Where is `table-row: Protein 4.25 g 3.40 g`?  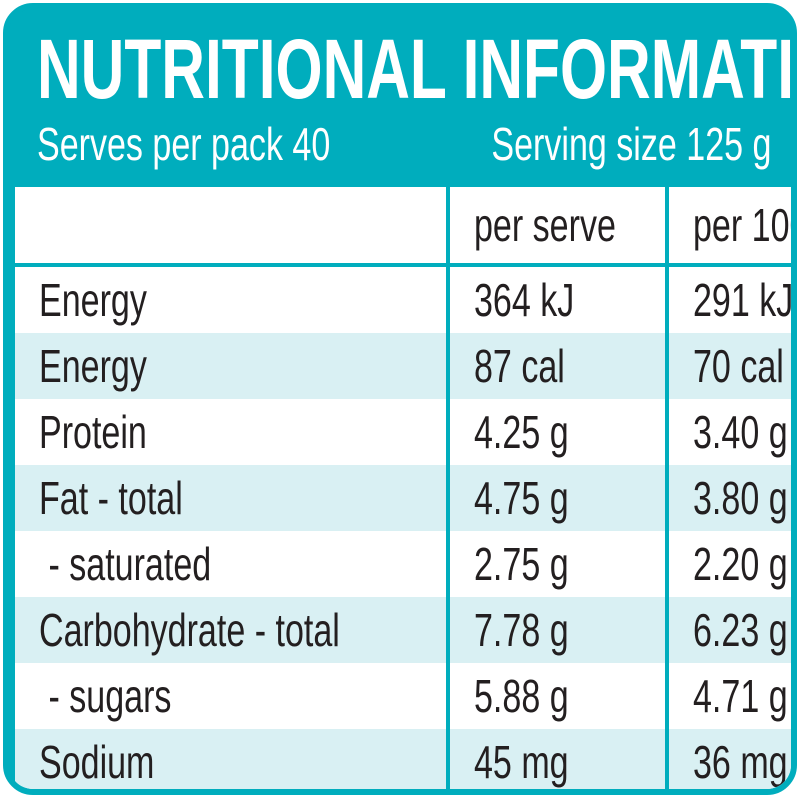 table-row: Protein 4.25 g 3.40 g is located at coordinates (403, 432).